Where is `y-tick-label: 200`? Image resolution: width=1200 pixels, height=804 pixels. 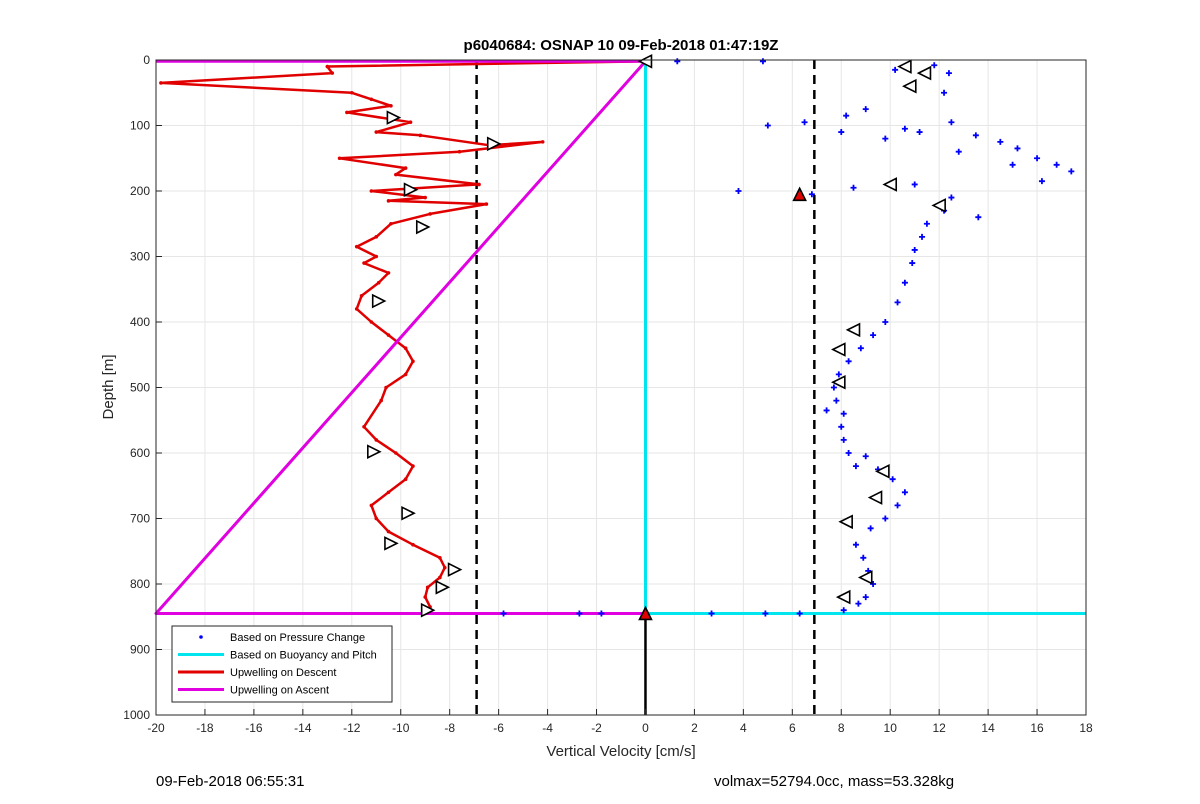 y-tick-label: 200 is located at coordinates (140, 191).